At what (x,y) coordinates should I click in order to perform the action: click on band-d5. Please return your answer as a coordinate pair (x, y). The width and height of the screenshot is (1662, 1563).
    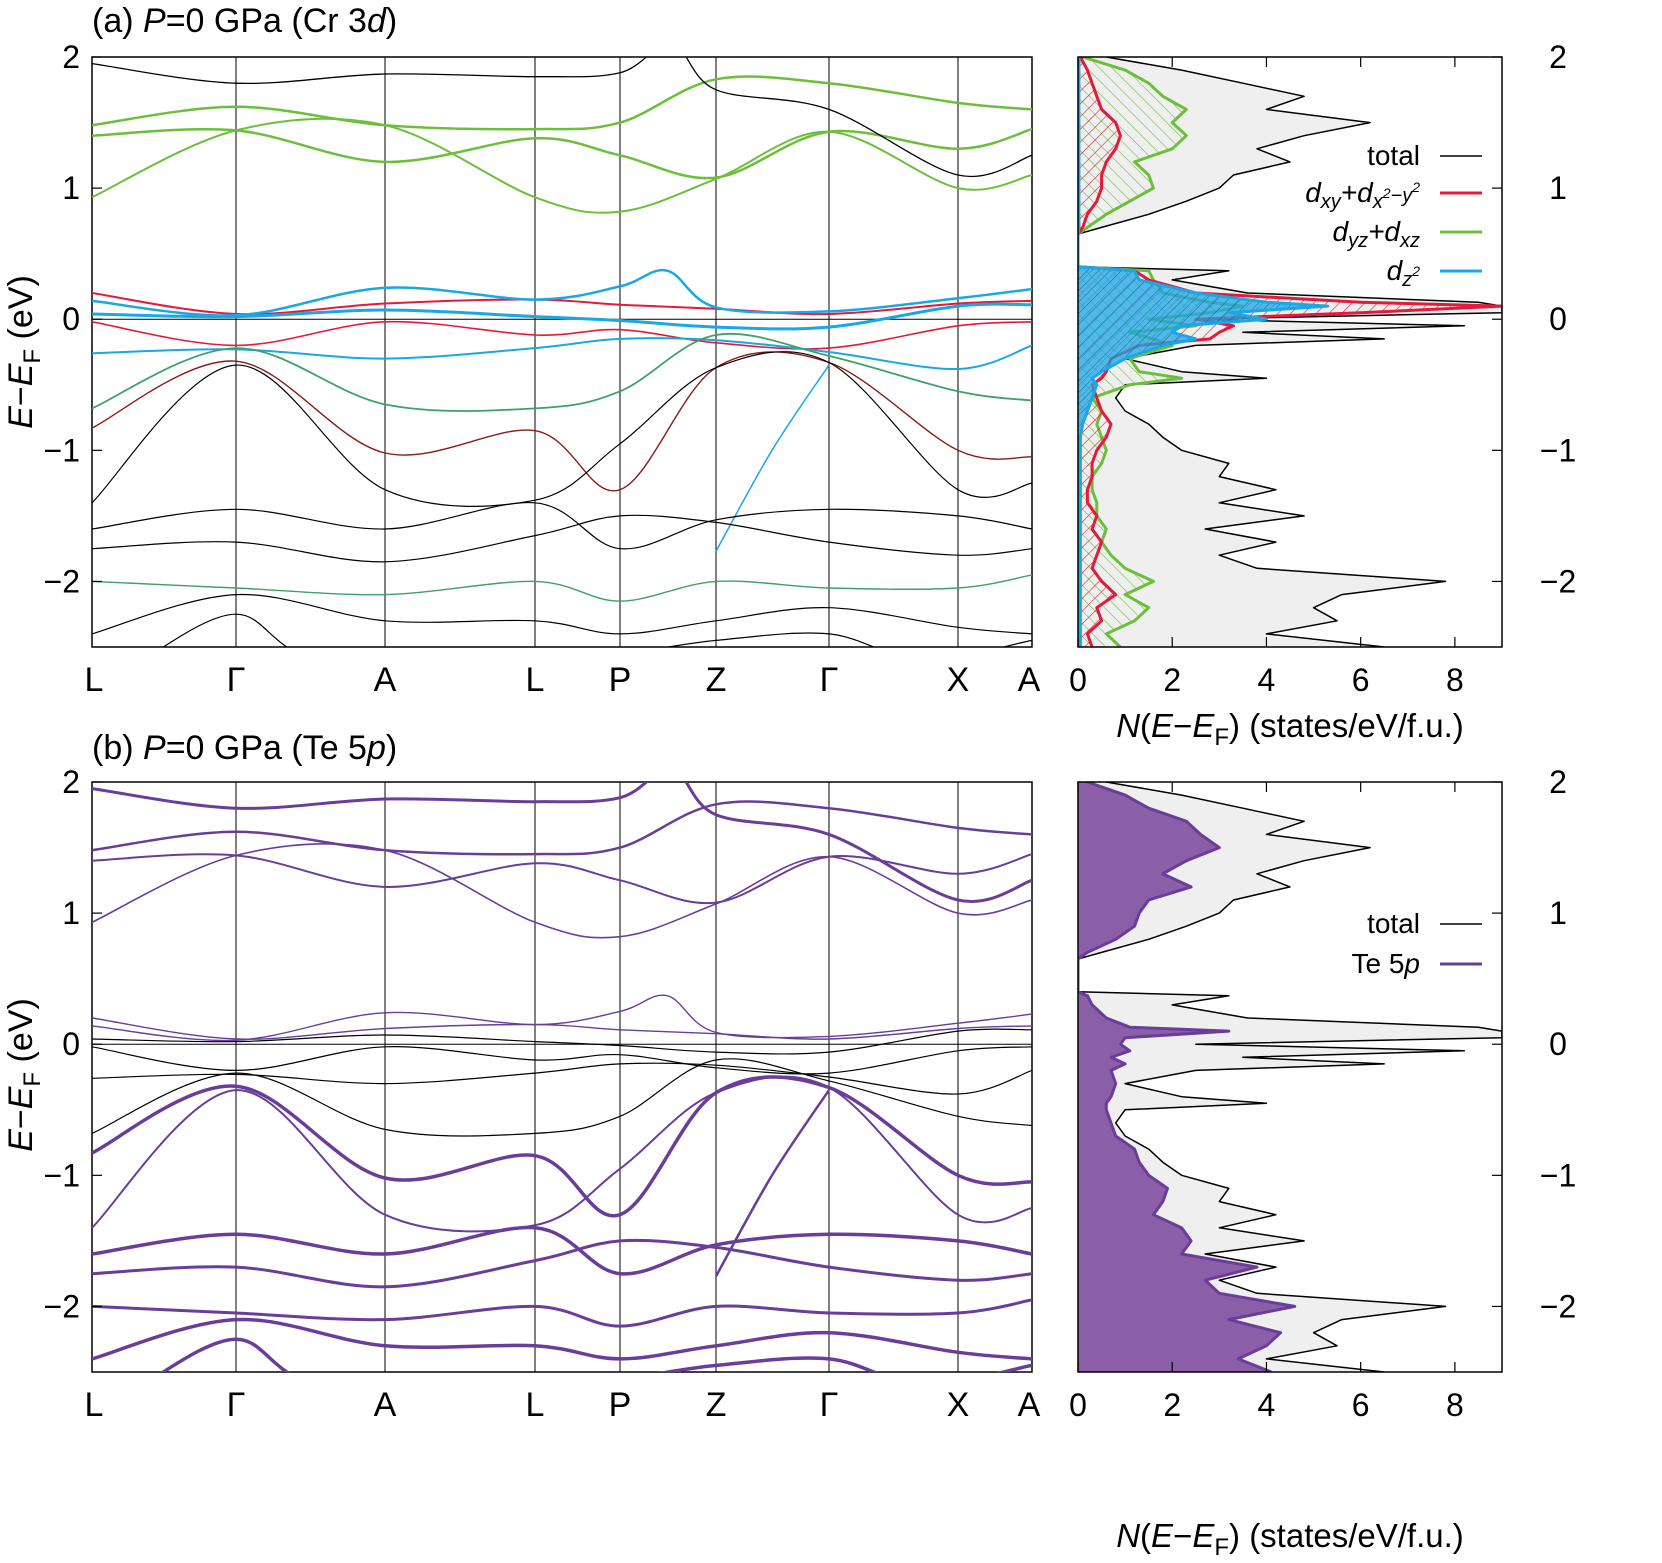
    Looking at the image, I should click on (562, 1313).